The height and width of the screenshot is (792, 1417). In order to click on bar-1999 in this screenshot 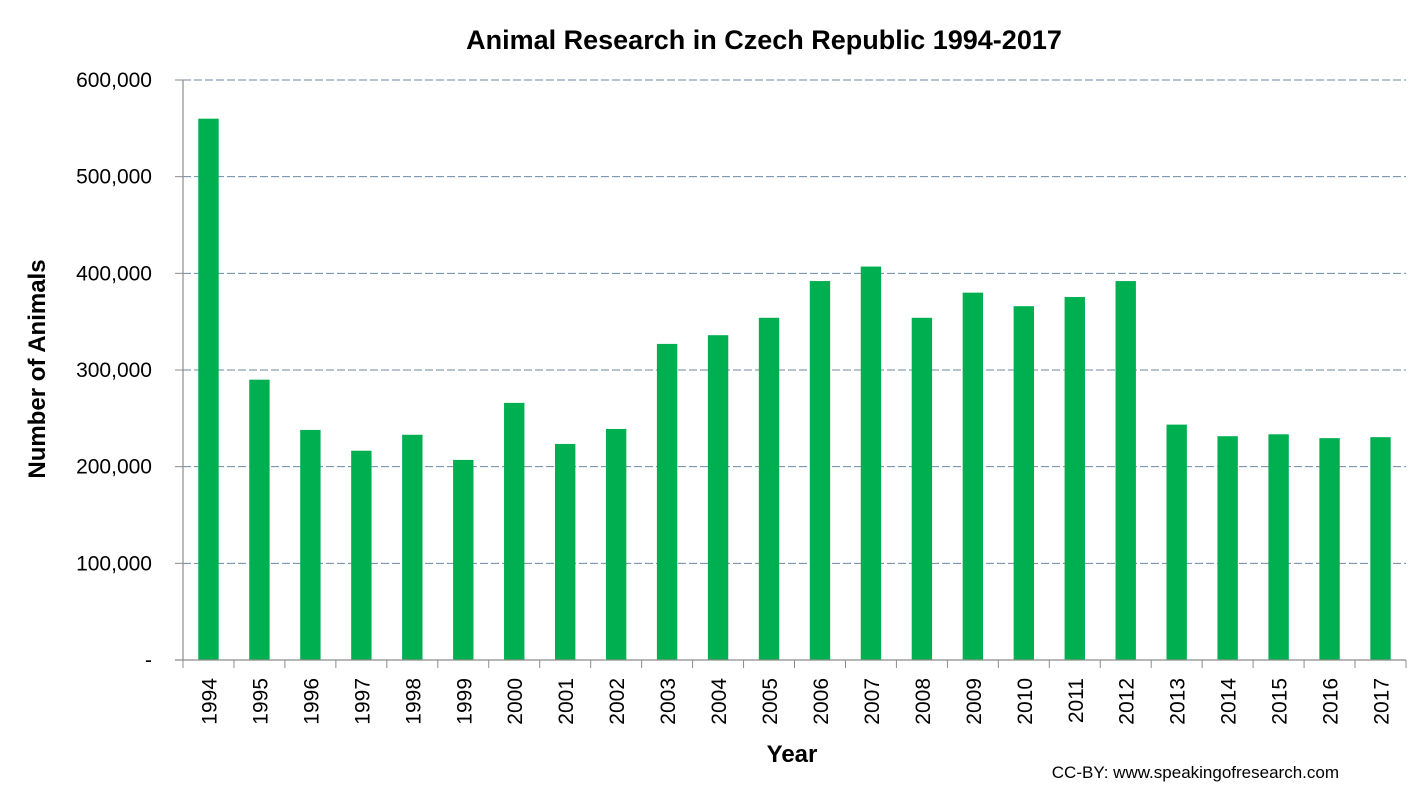, I will do `click(463, 559)`.